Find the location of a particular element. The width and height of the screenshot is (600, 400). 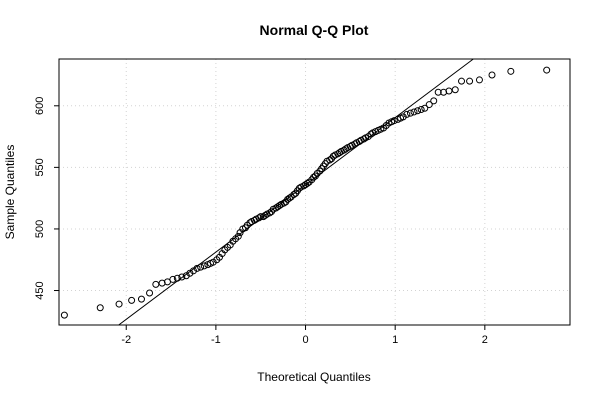

x-tick-label-0: -2 is located at coordinates (126, 340).